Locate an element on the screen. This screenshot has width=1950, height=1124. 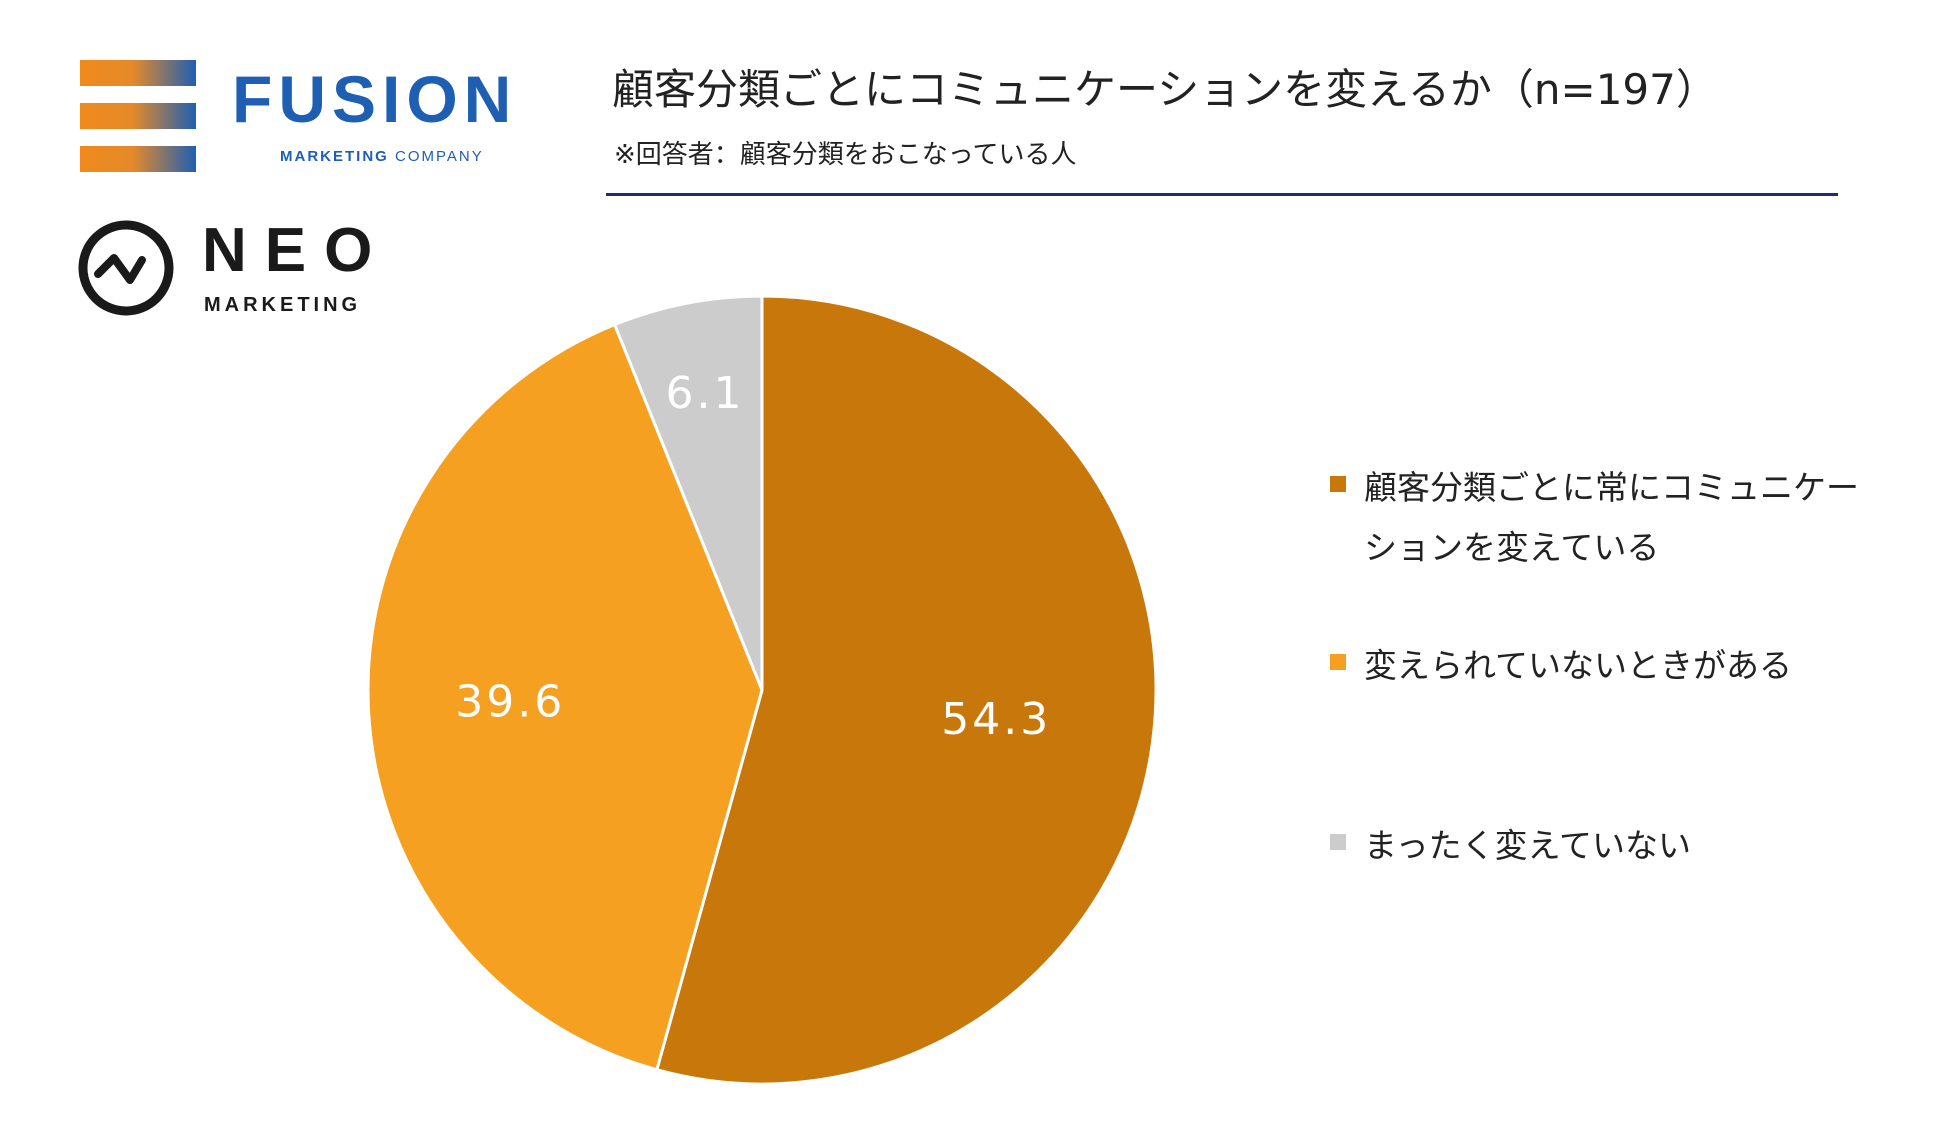
pie-data-labels: 54.3 39.6 6.1 is located at coordinates (753, 556).